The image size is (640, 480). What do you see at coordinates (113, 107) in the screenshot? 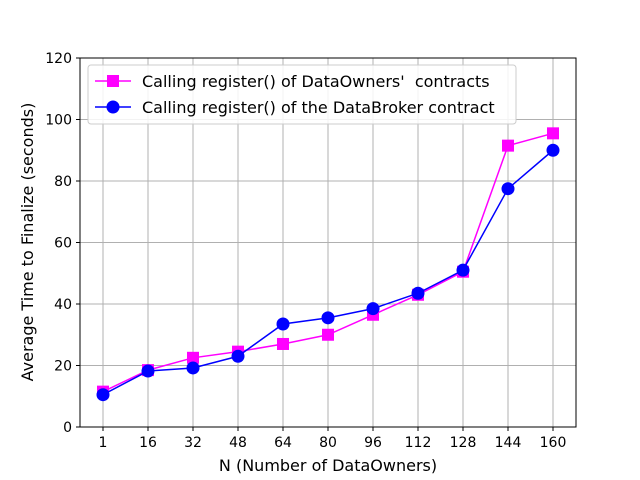
I see `legend-marker-circle-icon` at bounding box center [113, 107].